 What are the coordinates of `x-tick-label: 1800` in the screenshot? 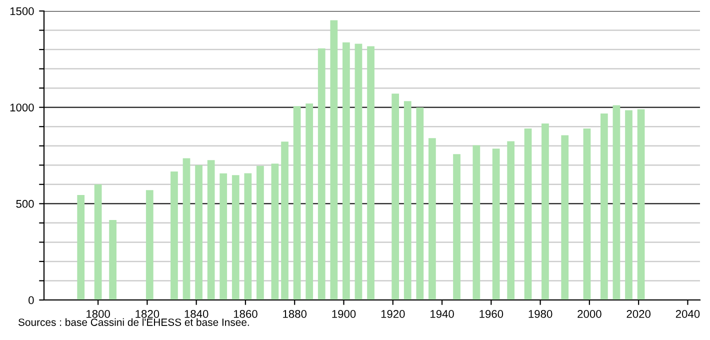 It's located at (98, 314).